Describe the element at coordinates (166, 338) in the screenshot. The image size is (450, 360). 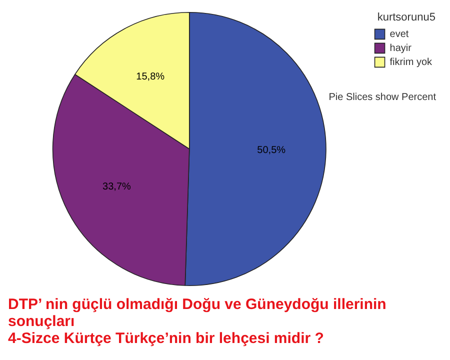
I see `text: 4-Sizce Kürtçe Türkçe’nin bir lehçesi midir ?` at that location.